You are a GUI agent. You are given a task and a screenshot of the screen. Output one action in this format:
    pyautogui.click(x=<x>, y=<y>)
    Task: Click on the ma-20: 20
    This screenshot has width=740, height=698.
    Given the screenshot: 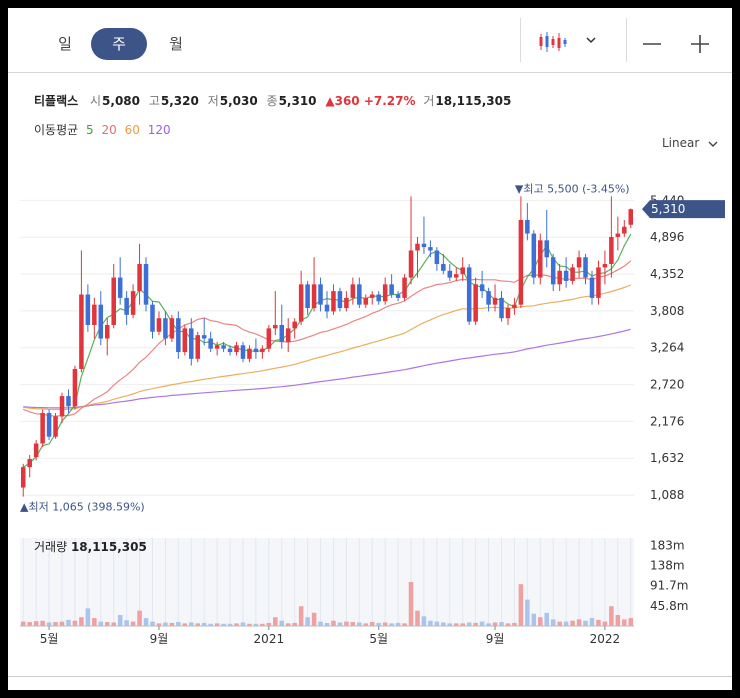 What is the action you would take?
    pyautogui.click(x=109, y=130)
    